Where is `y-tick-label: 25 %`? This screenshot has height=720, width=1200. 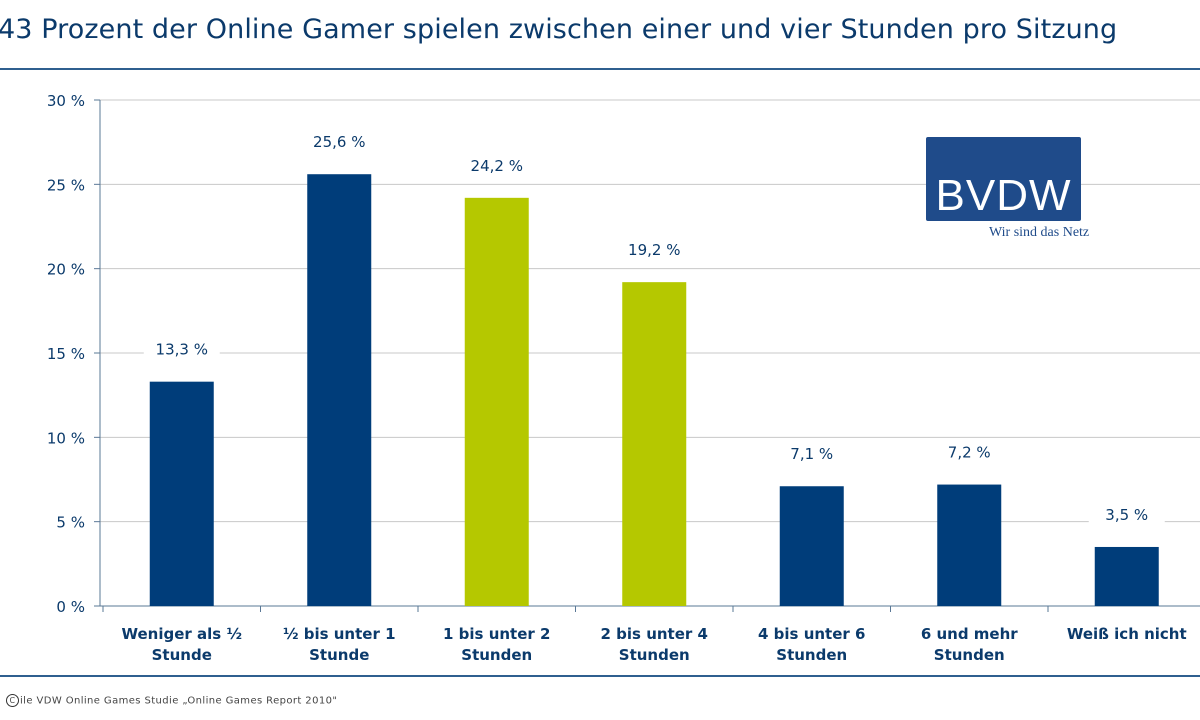 y-tick-label: 25 % is located at coordinates (66, 185).